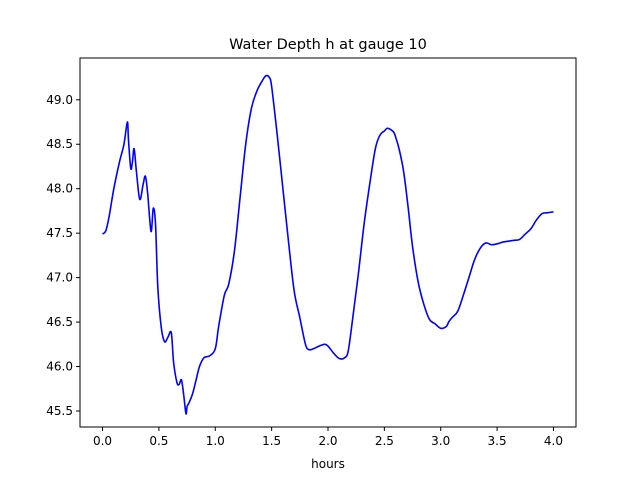 This screenshot has height=480, width=640. I want to click on x-tick-label: 1.5, so click(271, 441).